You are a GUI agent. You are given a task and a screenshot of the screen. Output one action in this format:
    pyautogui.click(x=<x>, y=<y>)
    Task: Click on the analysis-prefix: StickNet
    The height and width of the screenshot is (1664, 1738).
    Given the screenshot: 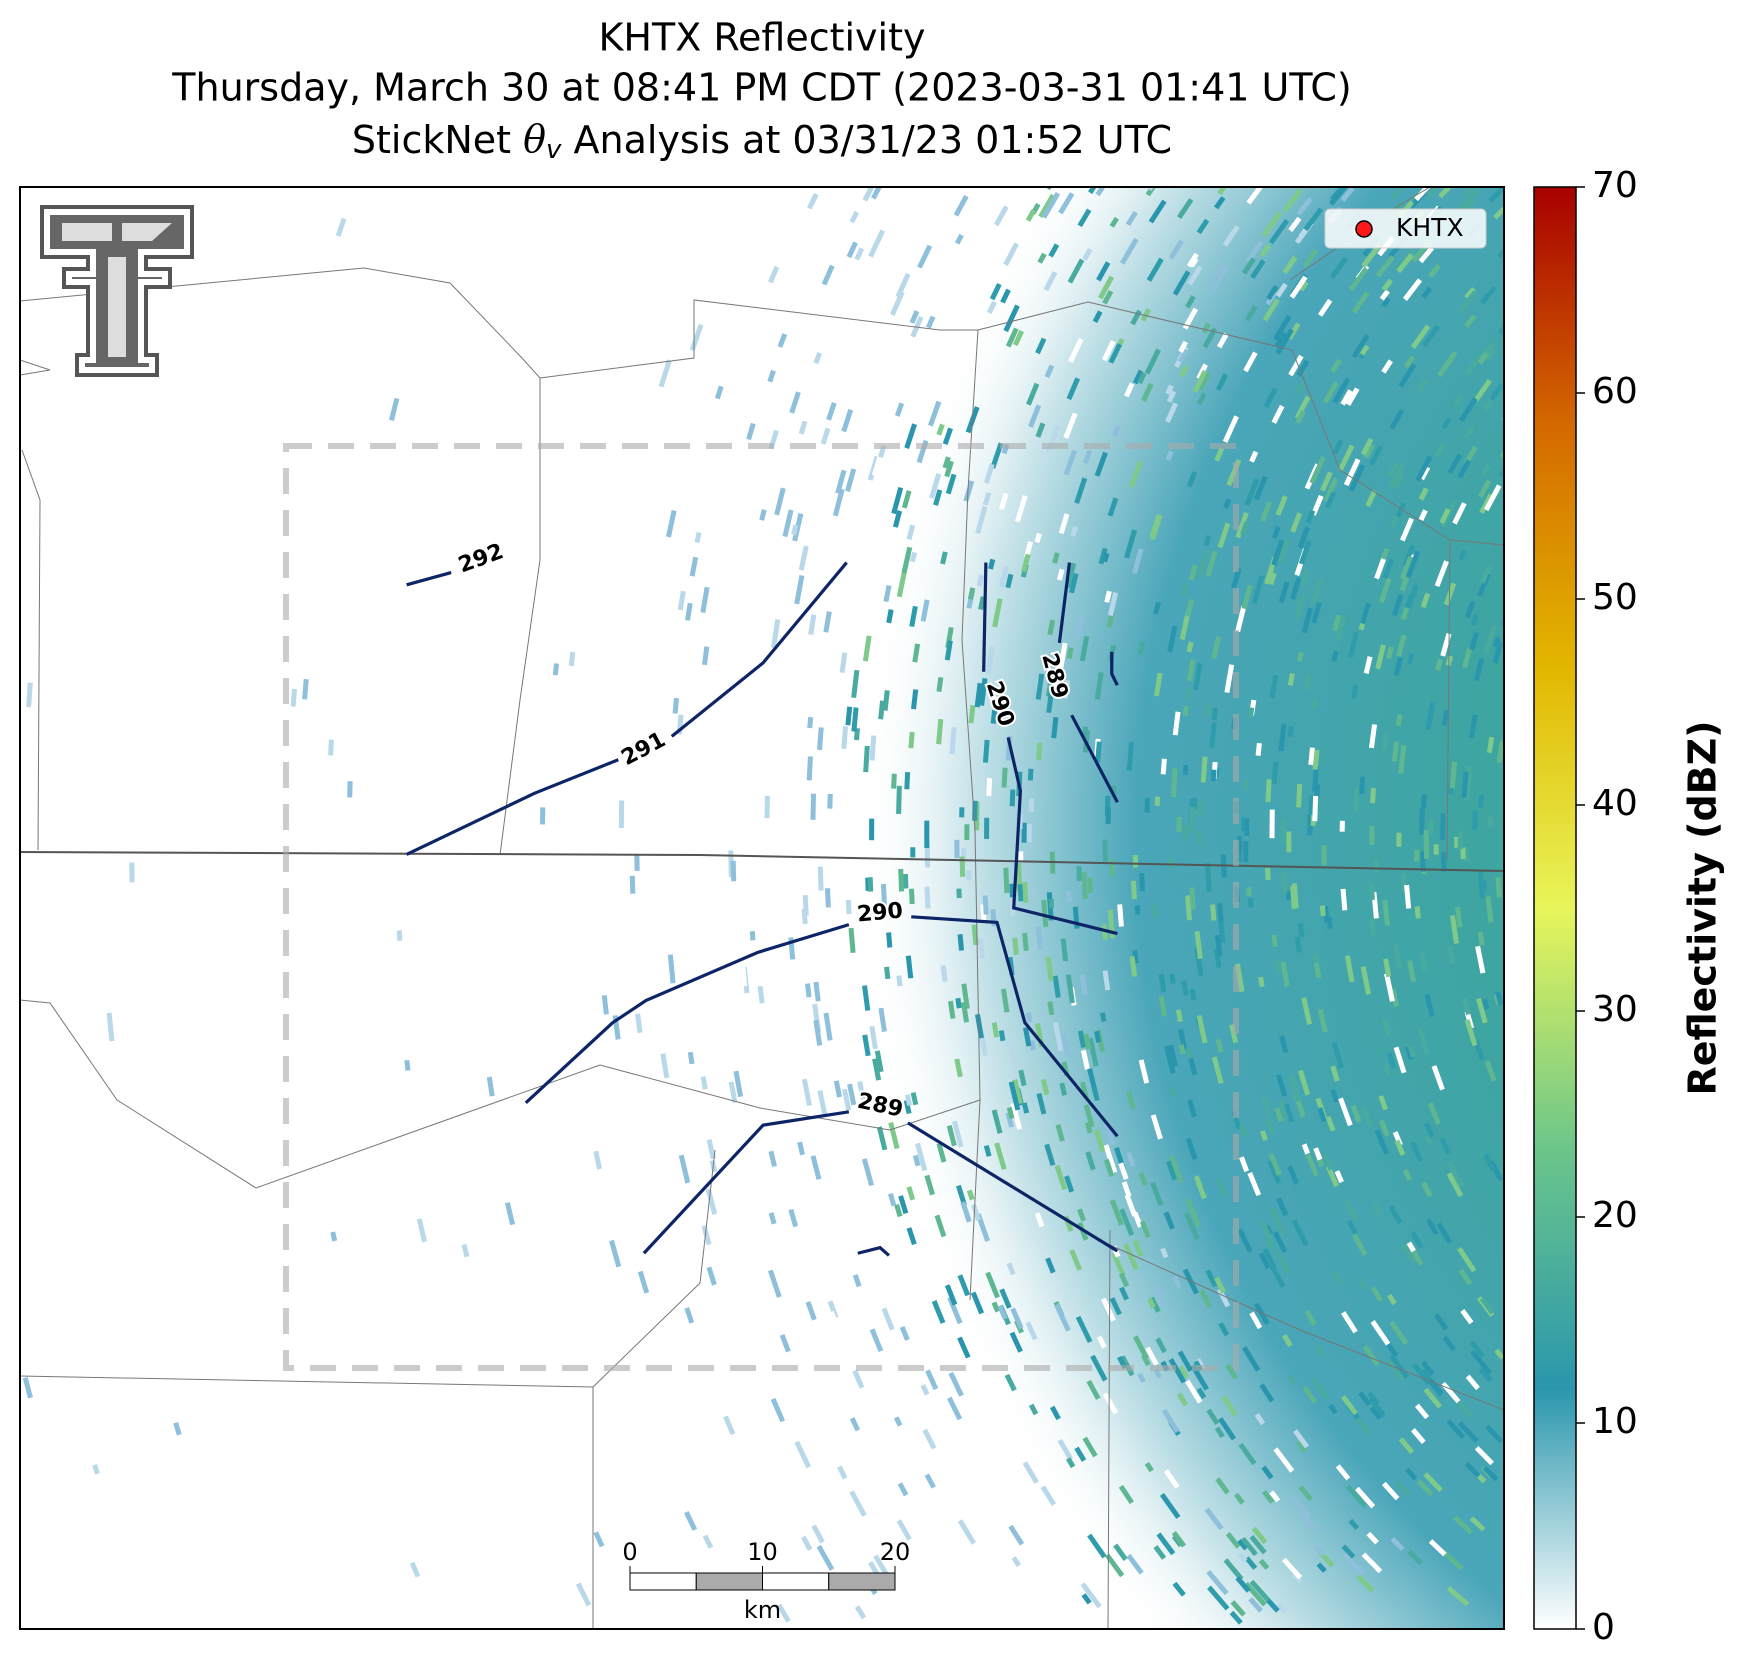 What is the action you would take?
    pyautogui.click(x=437, y=140)
    